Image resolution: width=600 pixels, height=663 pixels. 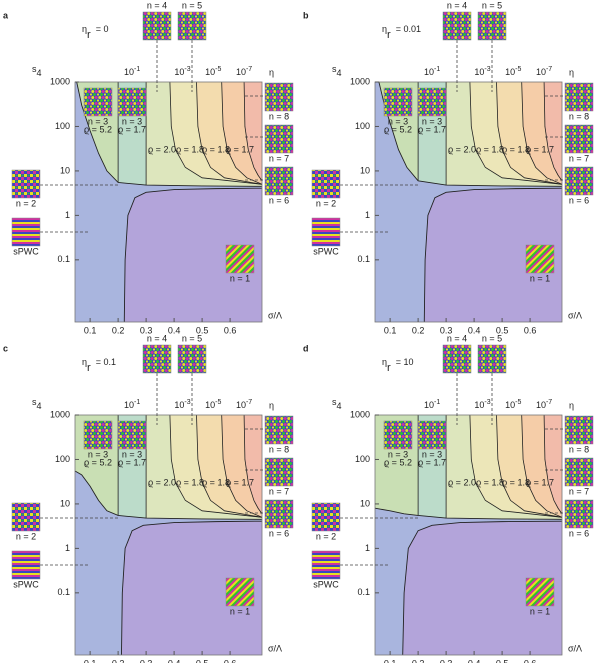 What do you see at coordinates (187, 69) in the screenshot?
I see `x2-tick-exponent: -3` at bounding box center [187, 69].